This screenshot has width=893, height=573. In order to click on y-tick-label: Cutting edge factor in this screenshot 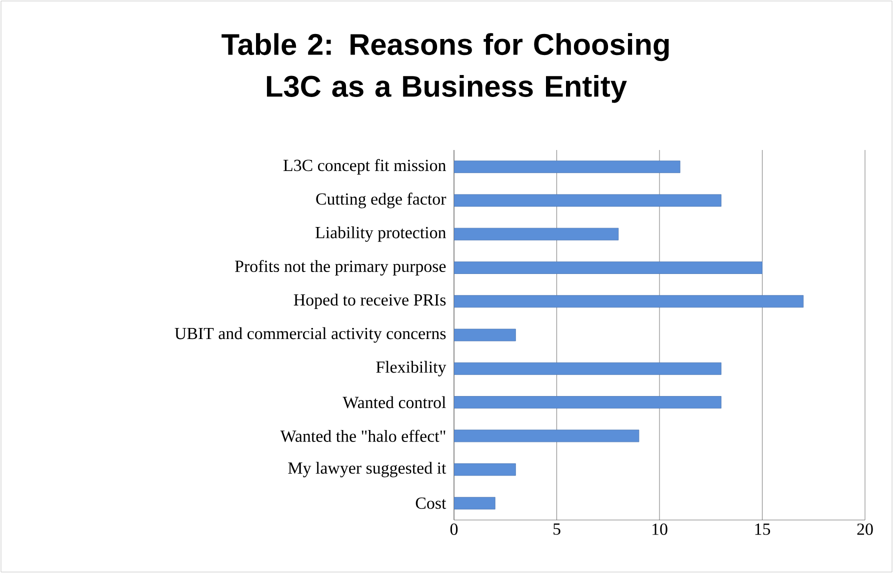, I will do `click(381, 200)`.